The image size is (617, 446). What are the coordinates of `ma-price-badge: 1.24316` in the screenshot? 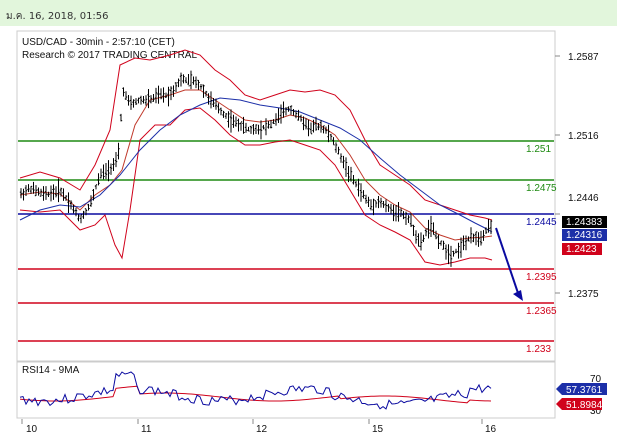 It's located at (584, 235).